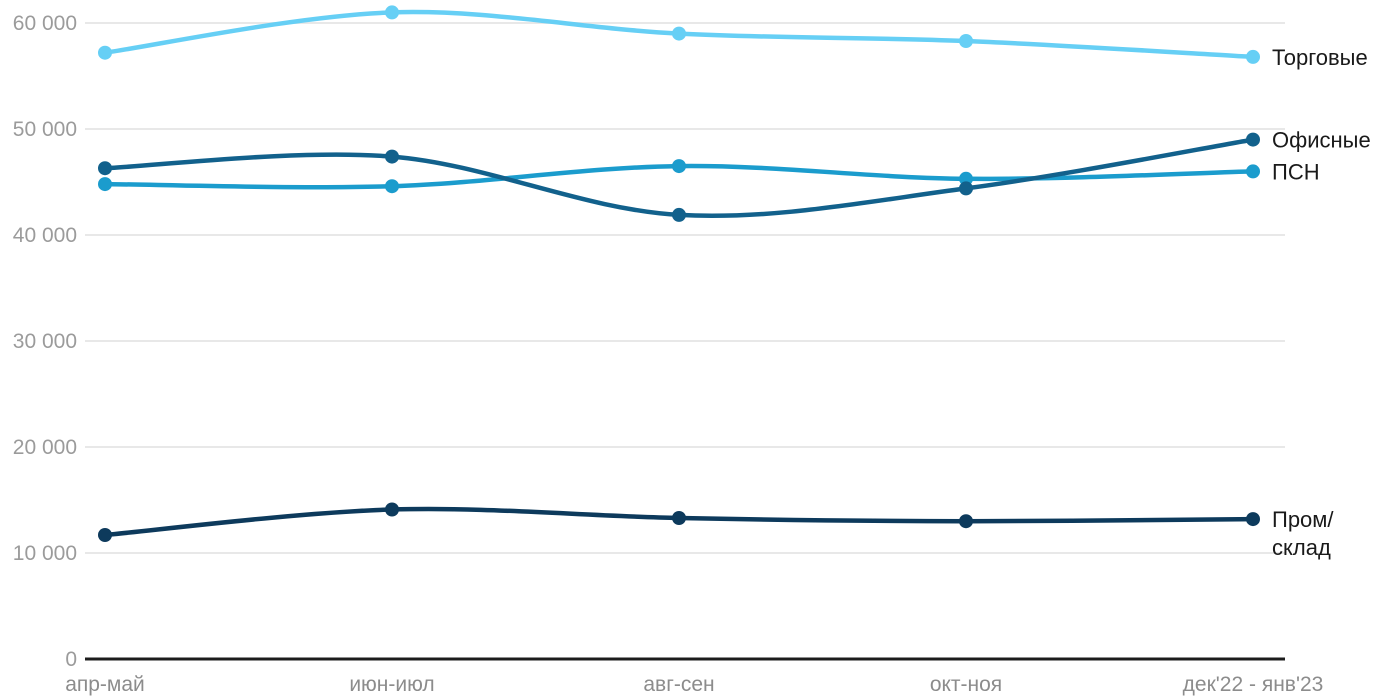 The width and height of the screenshot is (1400, 700). What do you see at coordinates (1296, 171) in the screenshot?
I see `series-label-2: ПСН` at bounding box center [1296, 171].